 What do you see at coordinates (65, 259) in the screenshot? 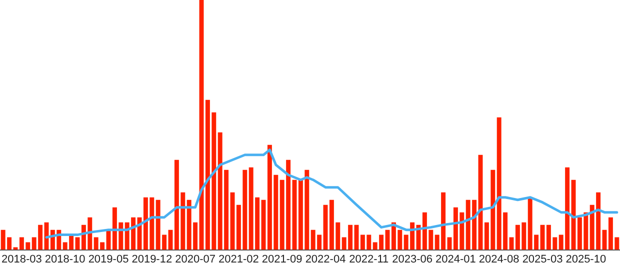
I see `x-tick-label: 2018-10` at bounding box center [65, 259].